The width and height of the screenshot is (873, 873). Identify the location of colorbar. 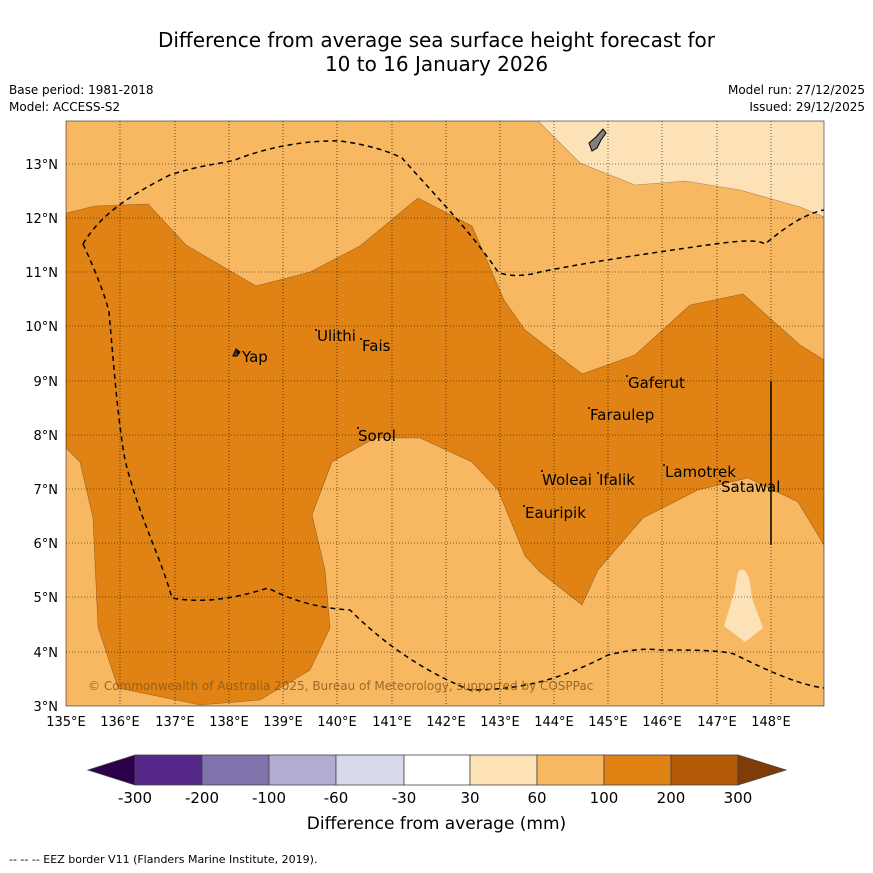
(437, 770).